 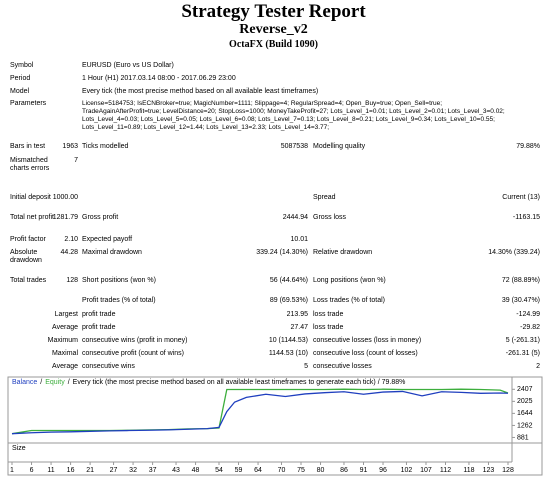 What do you see at coordinates (520, 280) in the screenshot?
I see `col3-value: 72 (88.89%)` at bounding box center [520, 280].